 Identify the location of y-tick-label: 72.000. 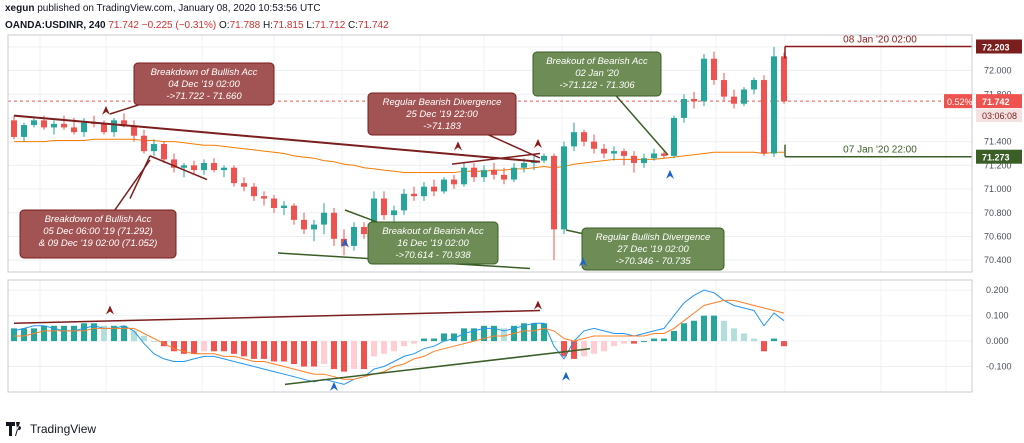
(998, 71).